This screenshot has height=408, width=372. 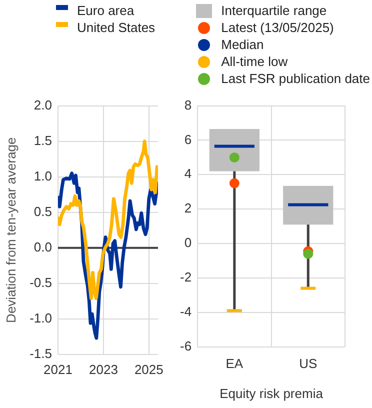 What do you see at coordinates (235, 364) in the screenshot?
I see `x-tick-label: EA` at bounding box center [235, 364].